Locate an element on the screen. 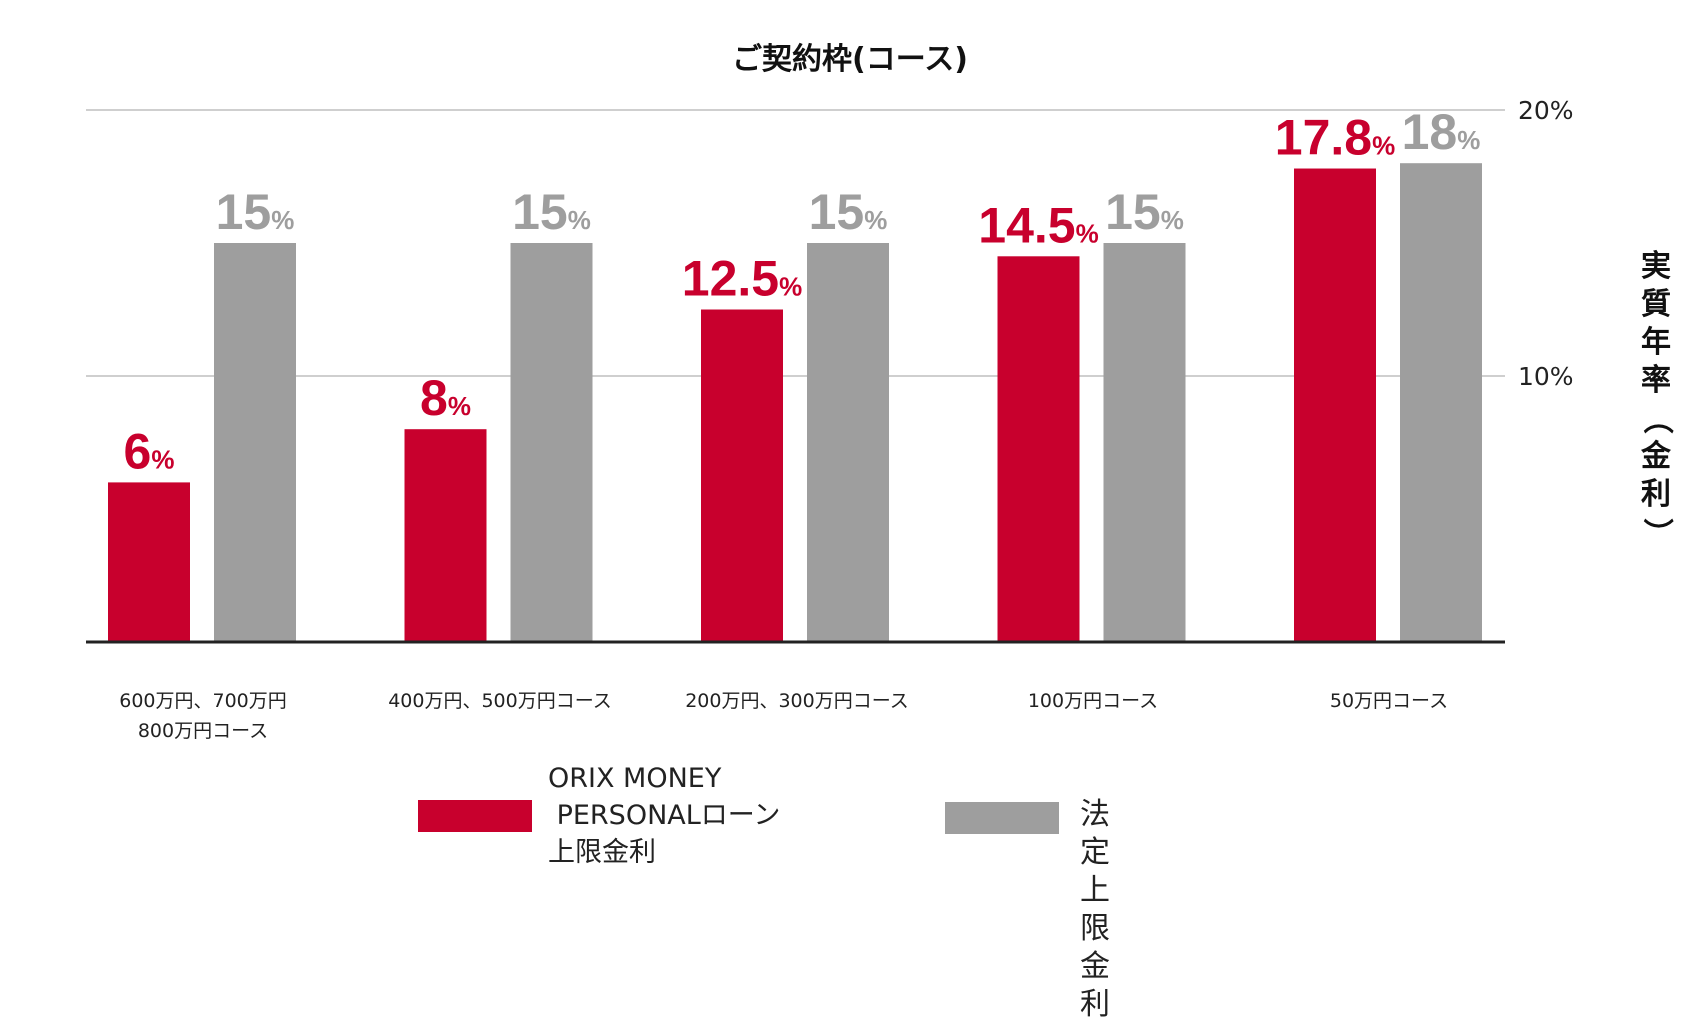 The image size is (1700, 1024). legend-label-orix: ORIX MONEY PERSONALローン 上限金利 is located at coordinates (664, 815).